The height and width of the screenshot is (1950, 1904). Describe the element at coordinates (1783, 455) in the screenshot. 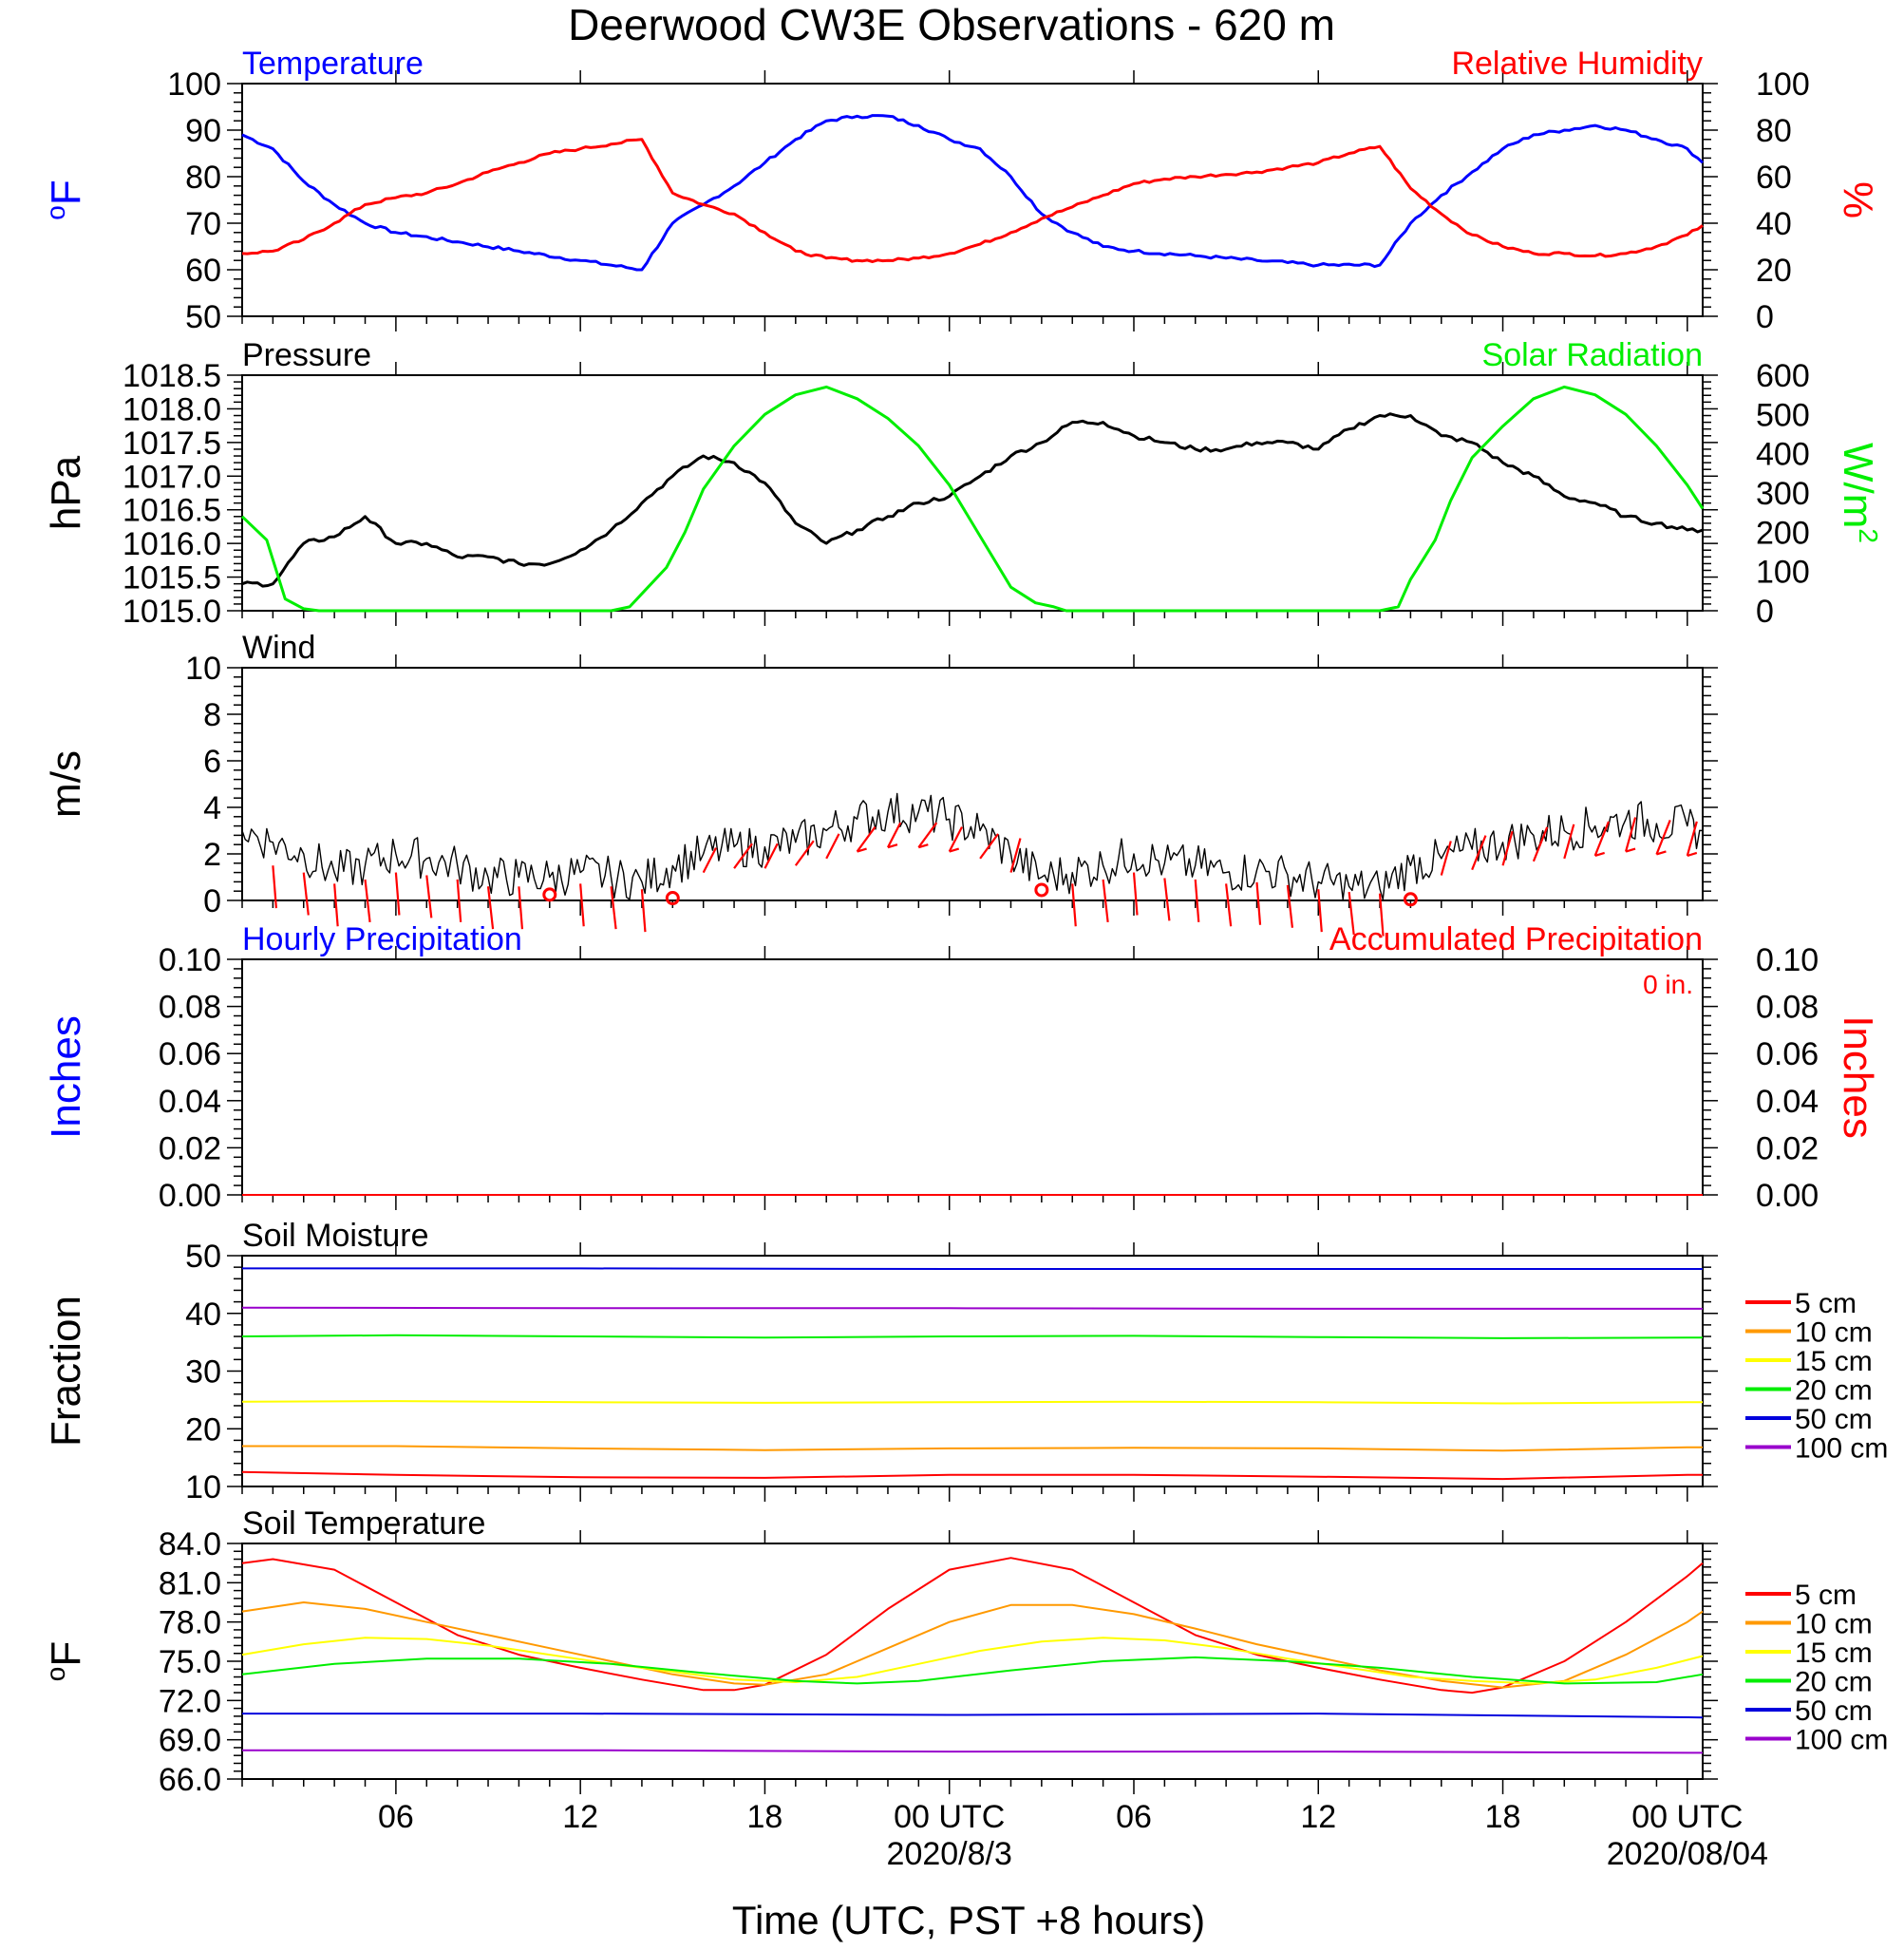

I see `y-tick-label-right: 400` at that location.